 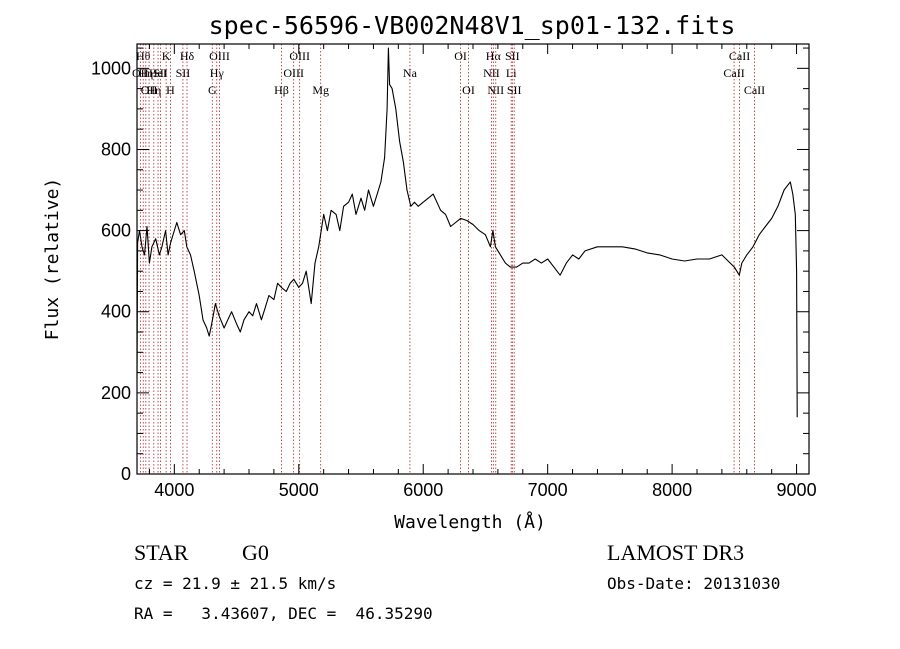 What do you see at coordinates (166, 56) in the screenshot?
I see `line-label: K` at bounding box center [166, 56].